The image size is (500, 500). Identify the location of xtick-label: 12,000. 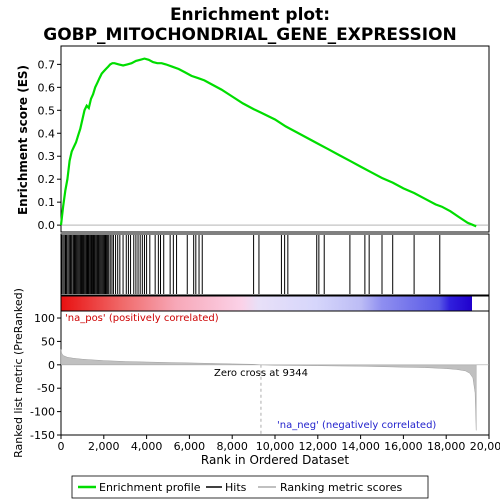
(318, 446).